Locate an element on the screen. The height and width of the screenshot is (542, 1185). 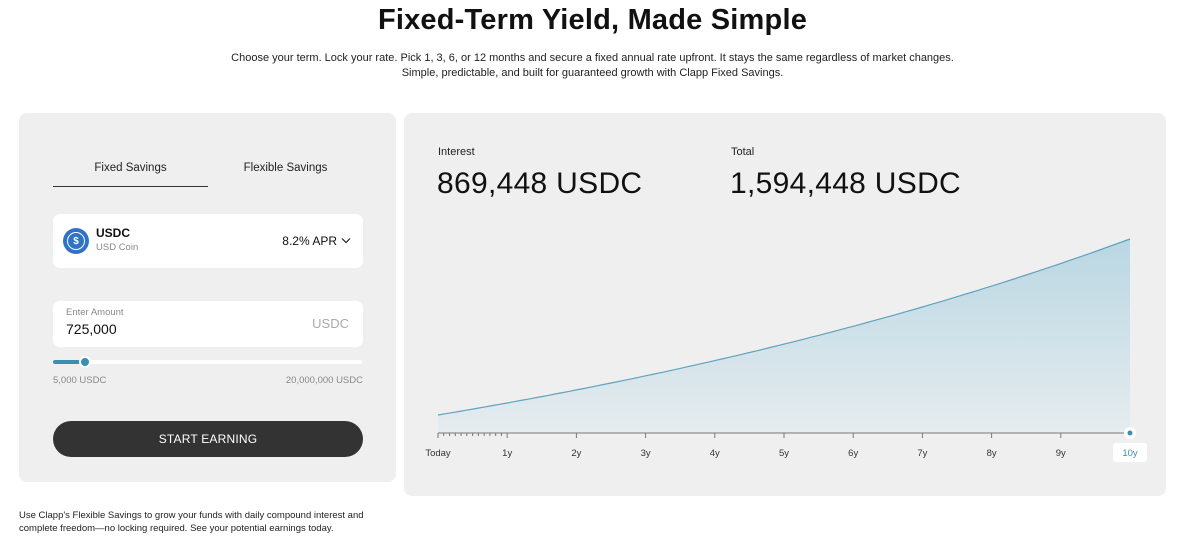
x-tick-label: 5y is located at coordinates (784, 453).